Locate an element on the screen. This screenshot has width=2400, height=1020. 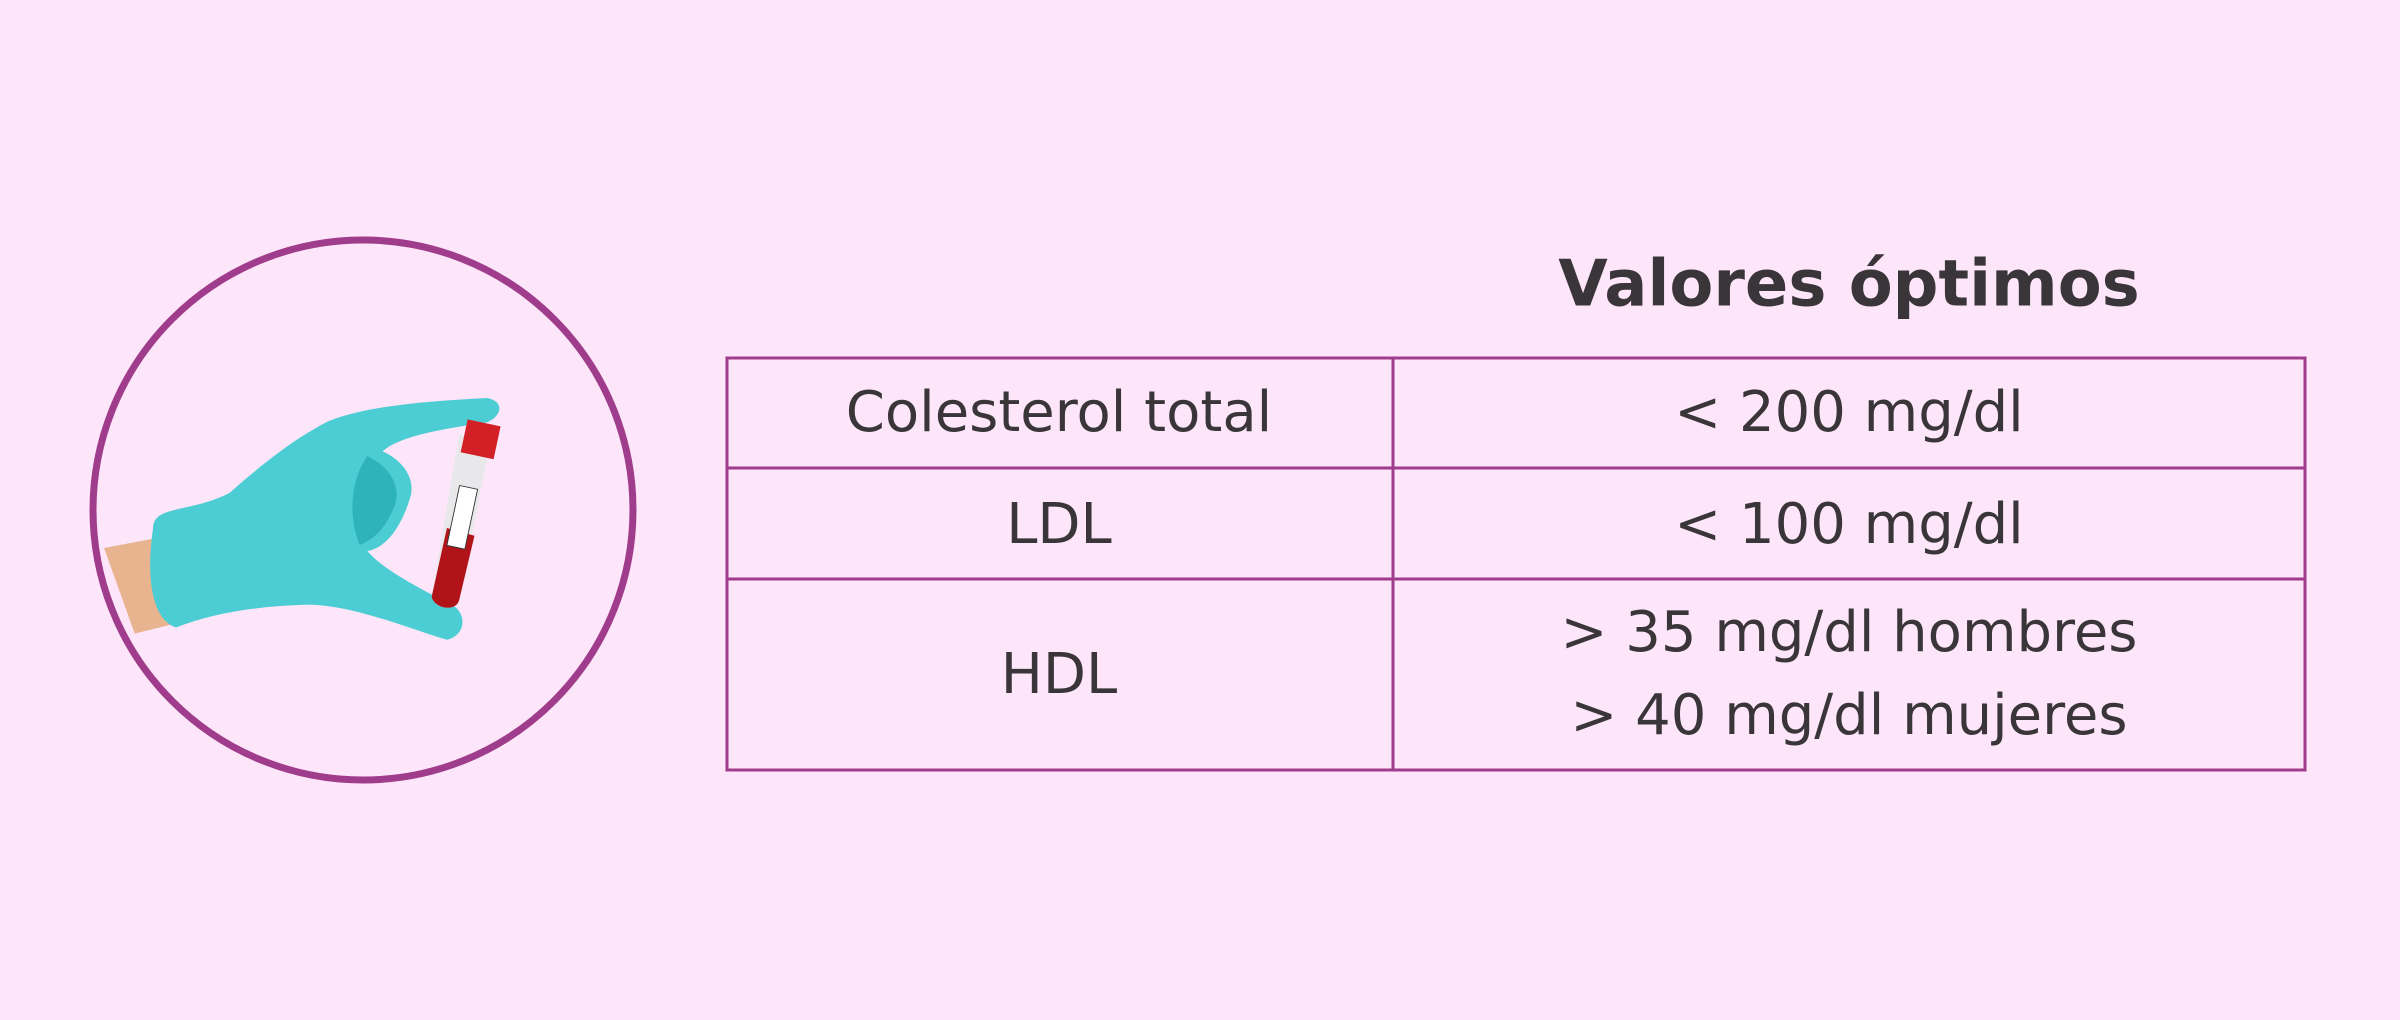
illustration is located at coordinates (363, 510).